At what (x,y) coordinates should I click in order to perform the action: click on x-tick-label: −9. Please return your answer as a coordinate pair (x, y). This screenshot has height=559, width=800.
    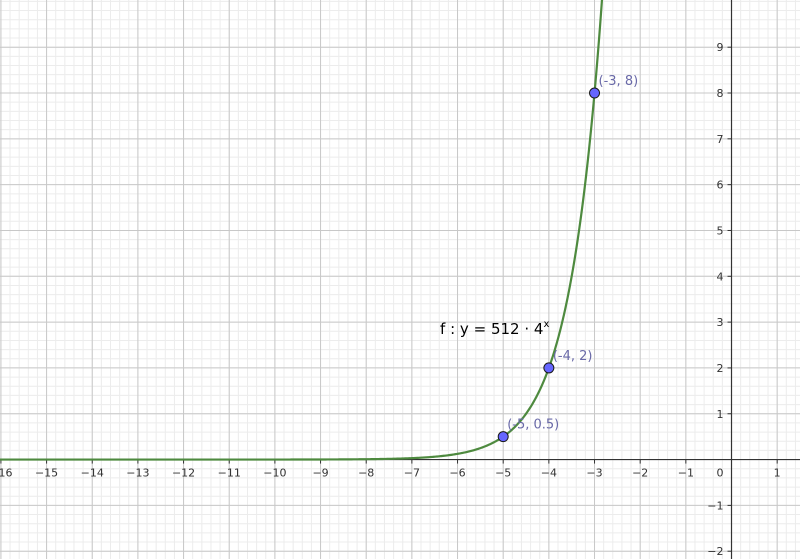
    Looking at the image, I should click on (320, 473).